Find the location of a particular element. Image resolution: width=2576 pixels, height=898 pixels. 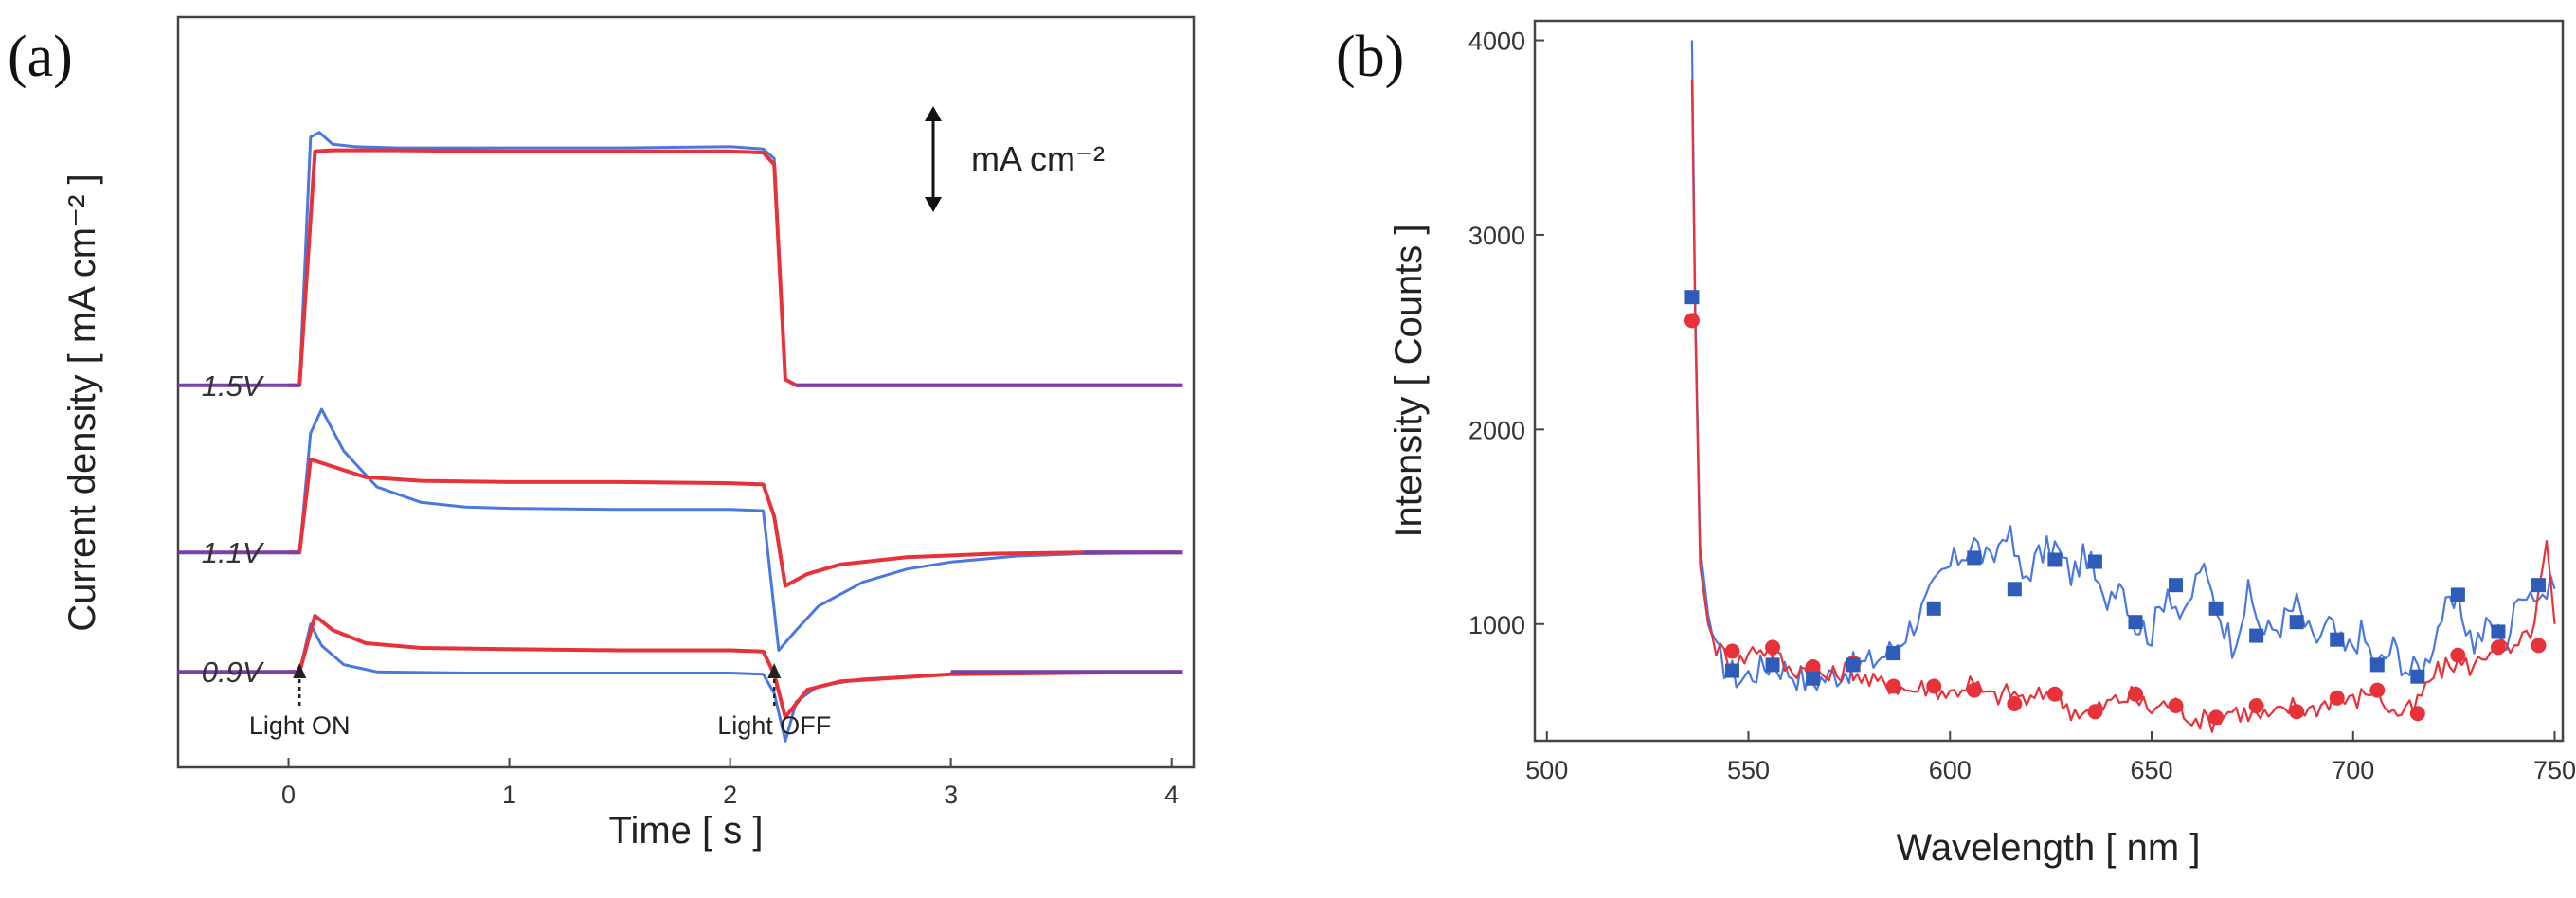

light-on-arrow-icon is located at coordinates (300, 670).